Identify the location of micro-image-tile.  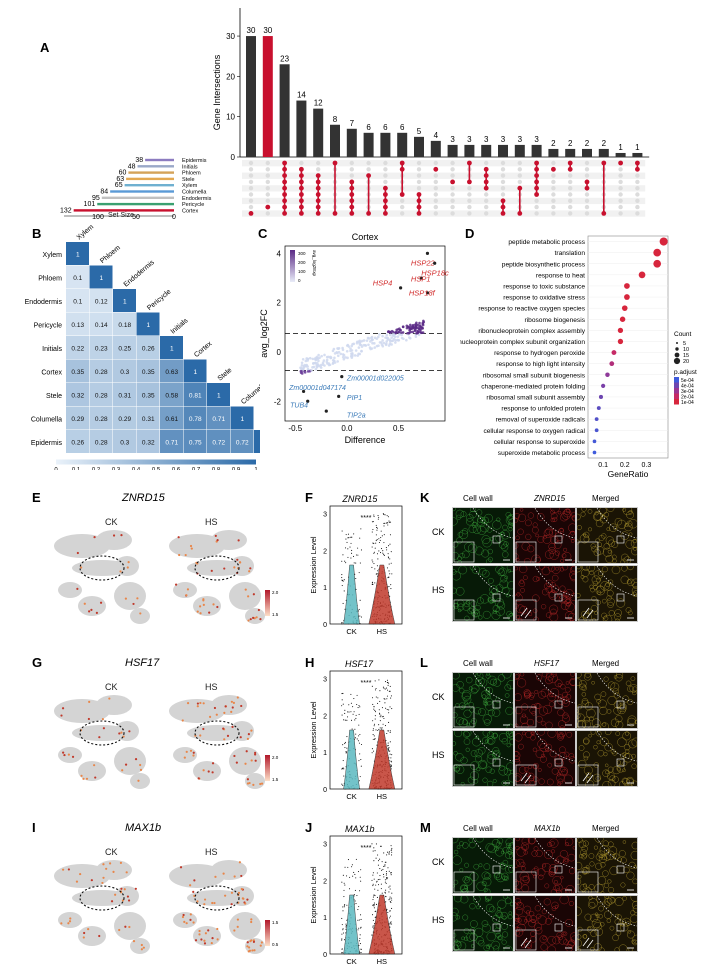
(607, 758).